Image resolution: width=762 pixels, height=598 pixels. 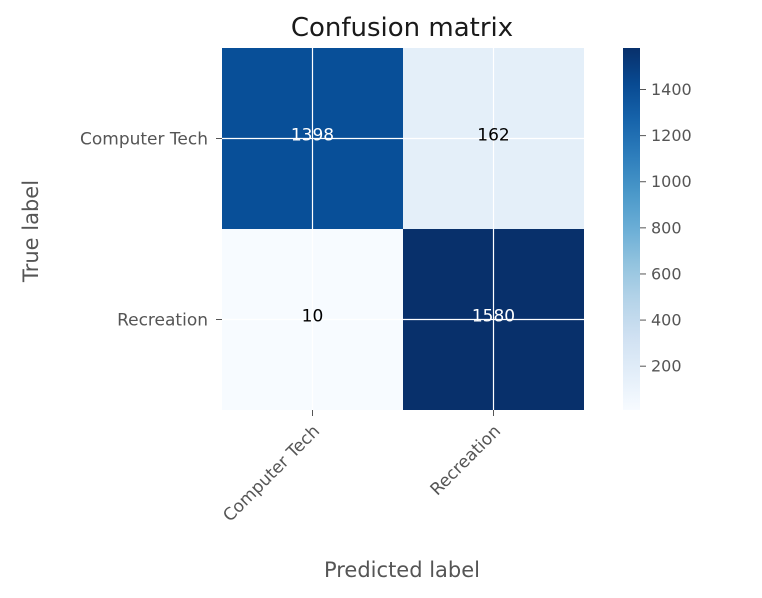 I want to click on y-axis-ticks: Computer Tech Recreation, so click(x=151, y=230).